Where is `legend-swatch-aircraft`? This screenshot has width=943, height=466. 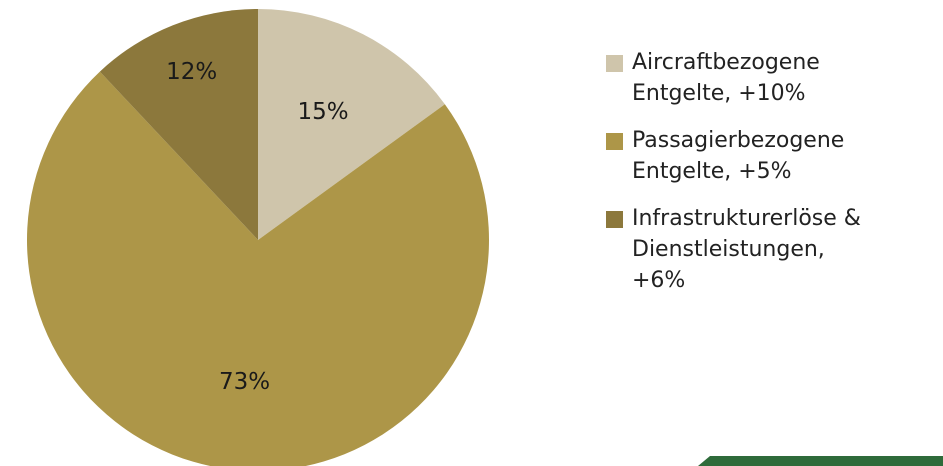 legend-swatch-aircraft is located at coordinates (614, 63).